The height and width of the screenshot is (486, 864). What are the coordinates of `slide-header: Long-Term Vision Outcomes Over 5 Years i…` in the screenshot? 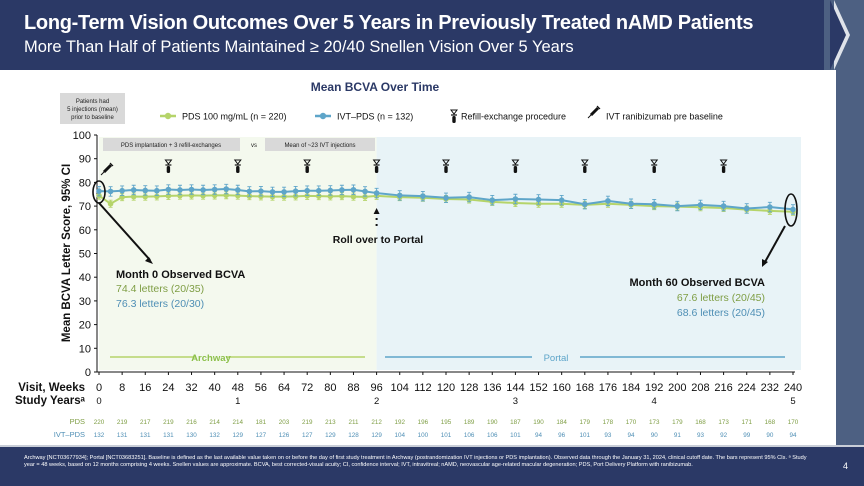 It's located at (432, 35).